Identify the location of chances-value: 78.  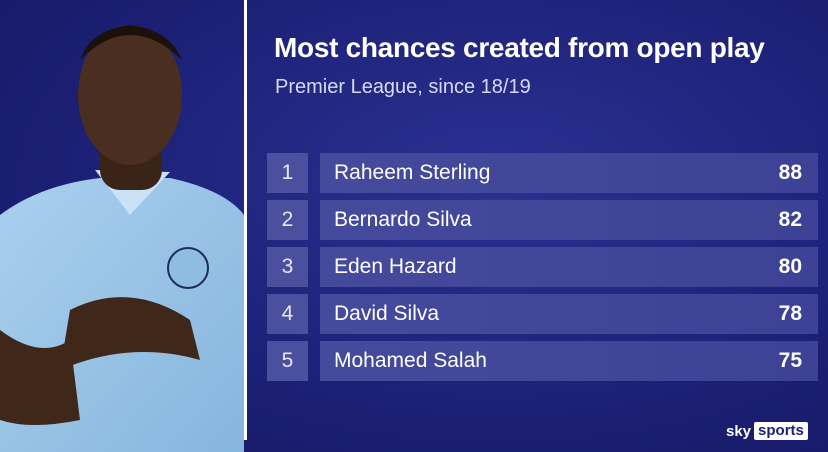
(790, 313).